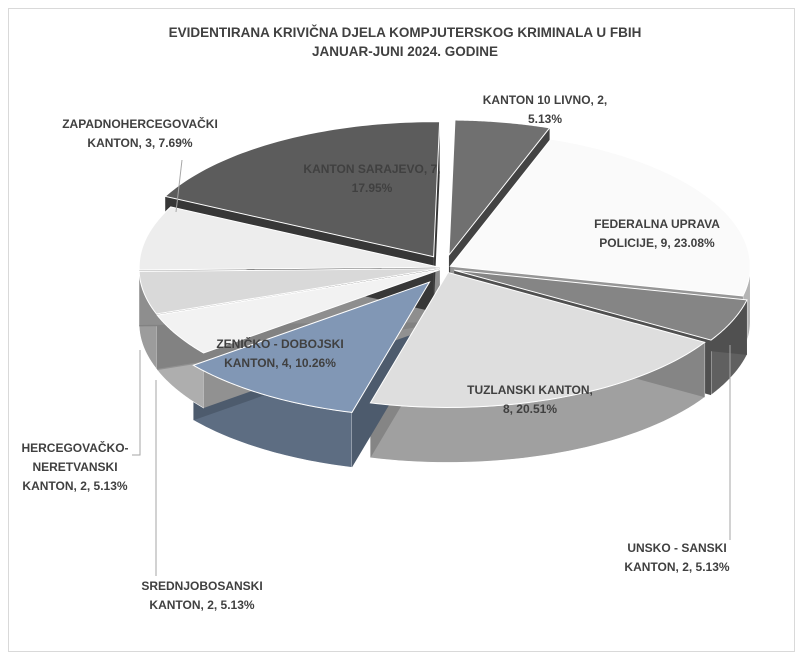  Describe the element at coordinates (676, 557) in the screenshot. I see `data-label: UNSKO - SANSKI KANTON, 2, 5.13%` at that location.